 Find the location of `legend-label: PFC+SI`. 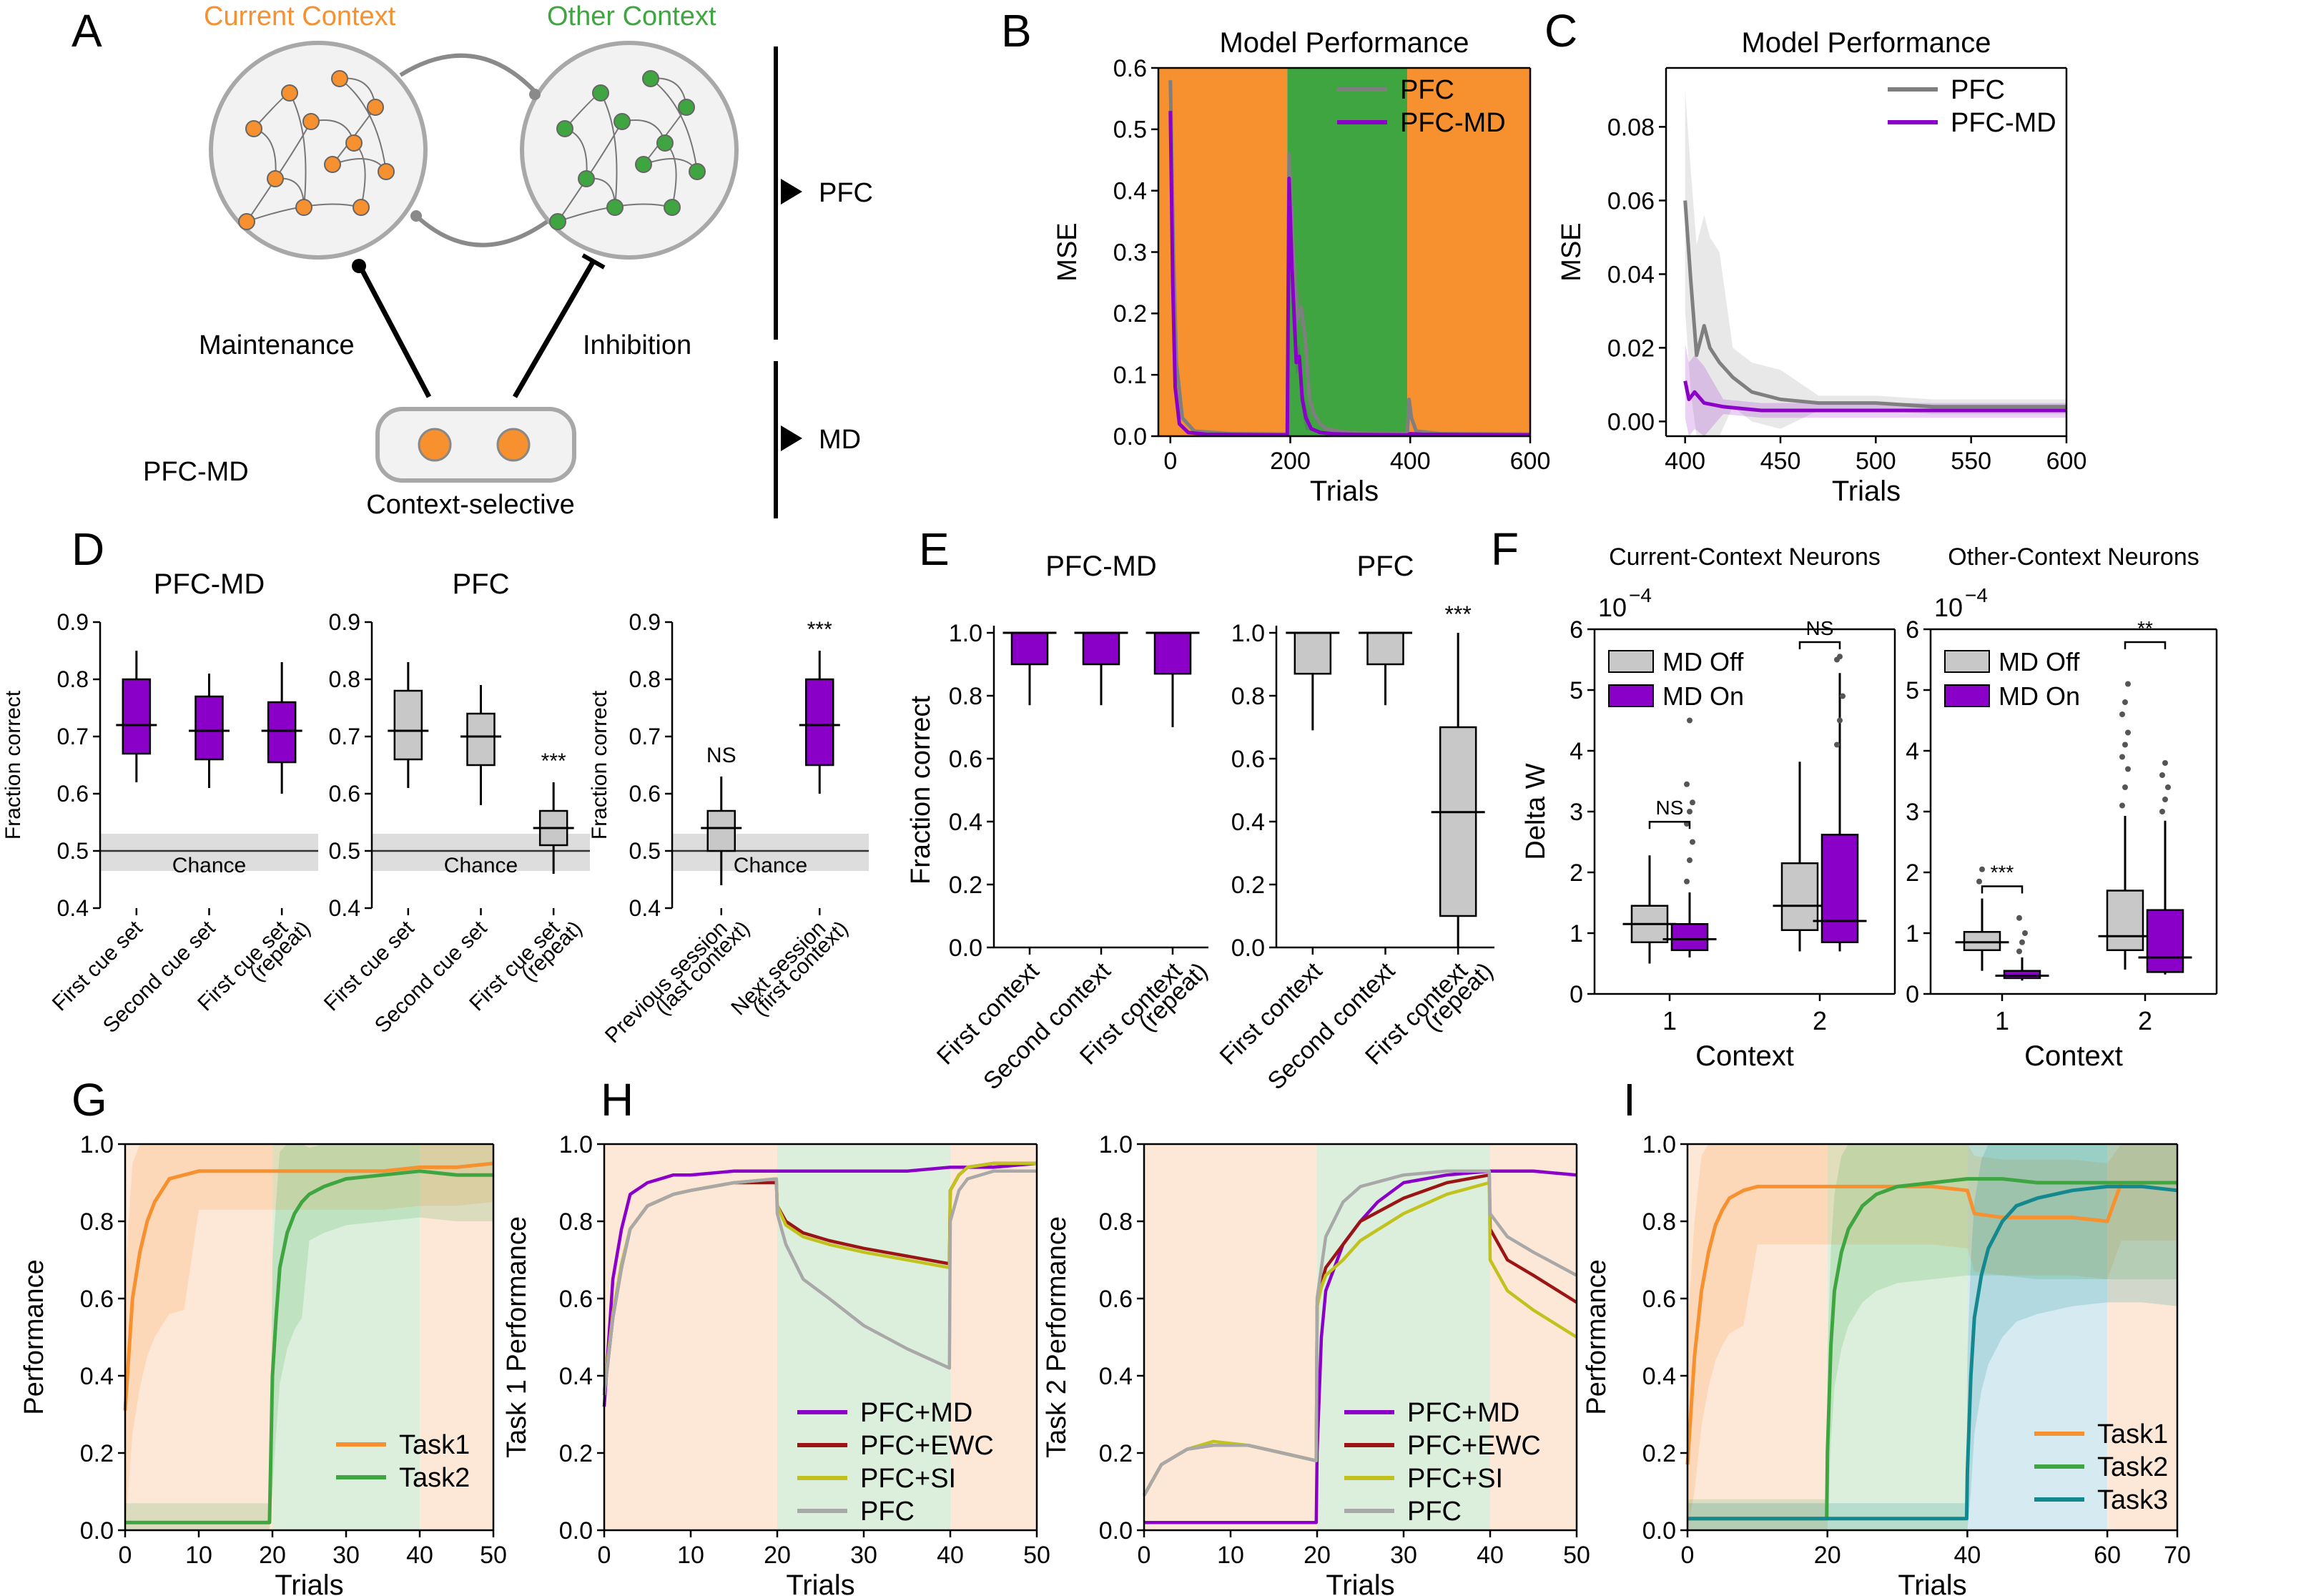

legend-label: PFC+SI is located at coordinates (908, 1479).